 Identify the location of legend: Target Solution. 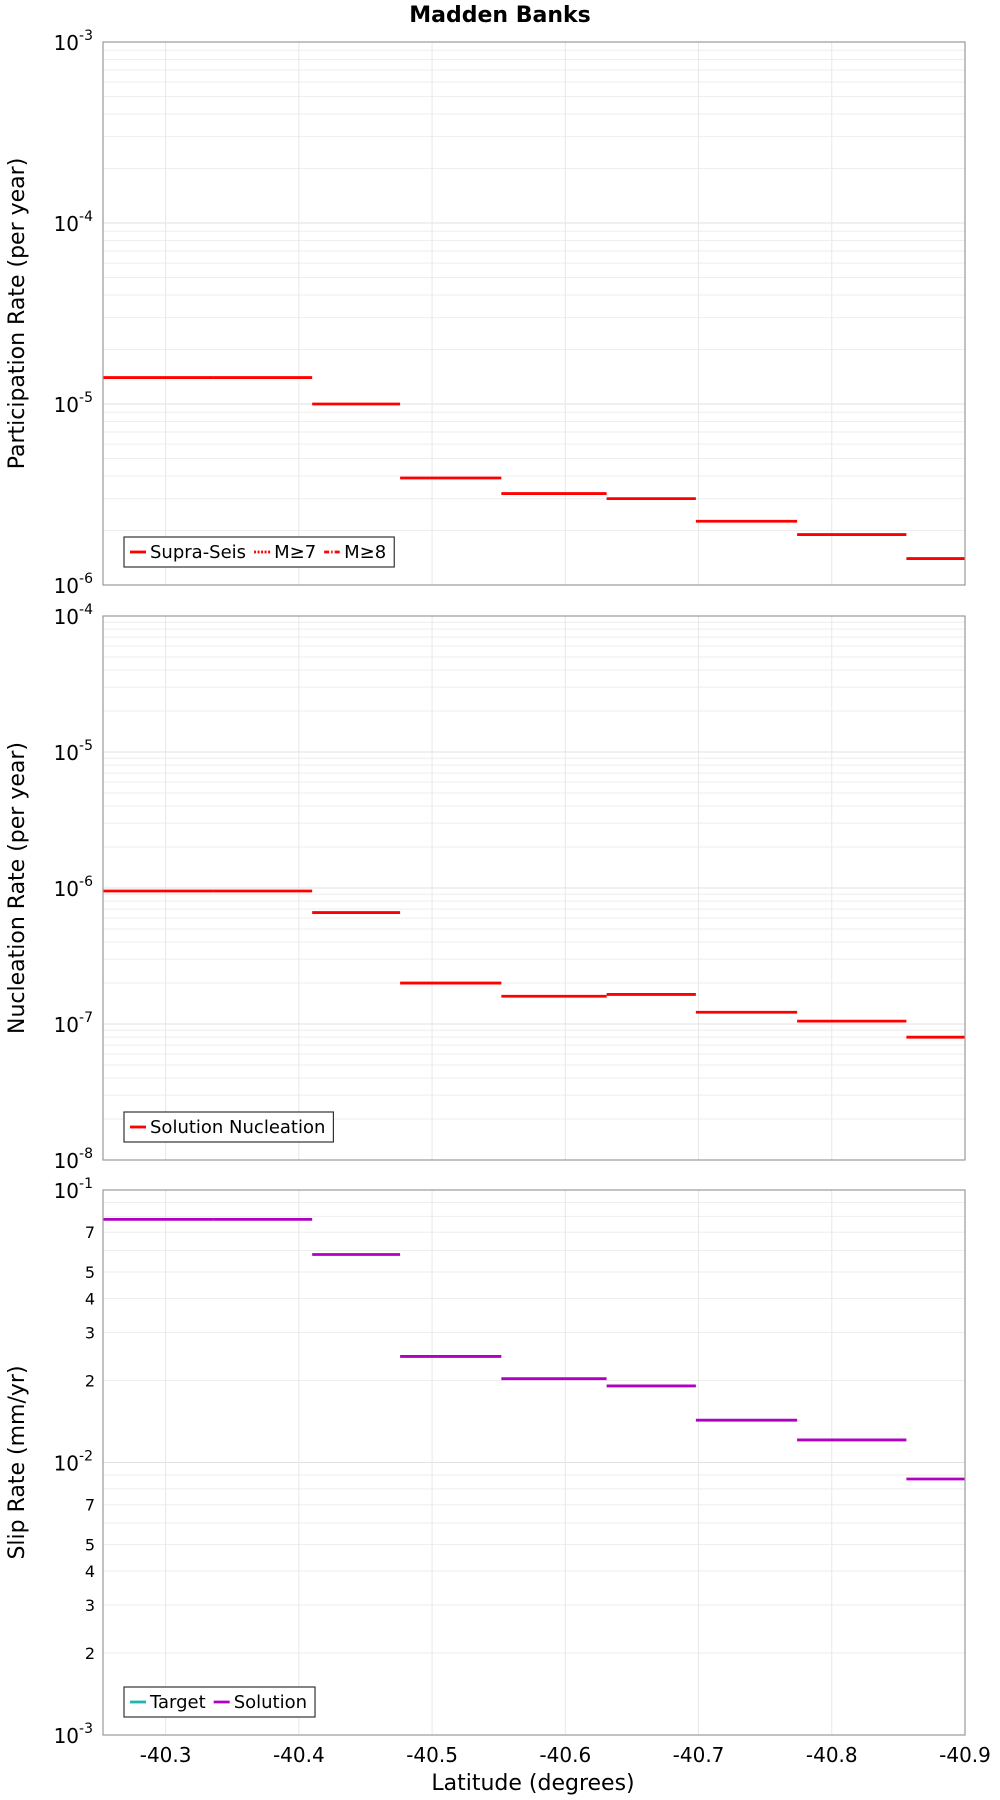
(219, 1702).